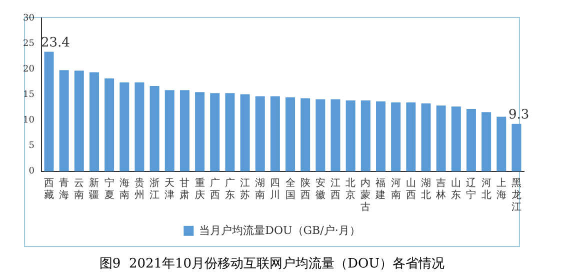  What do you see at coordinates (64, 188) in the screenshot?
I see `x-tick-label: 青海` at bounding box center [64, 188].